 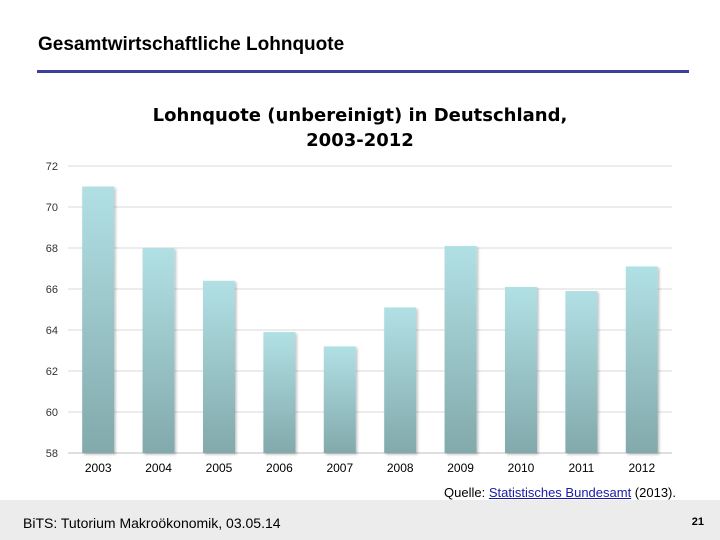 What do you see at coordinates (52, 167) in the screenshot?
I see `y-tick-label: 72` at bounding box center [52, 167].